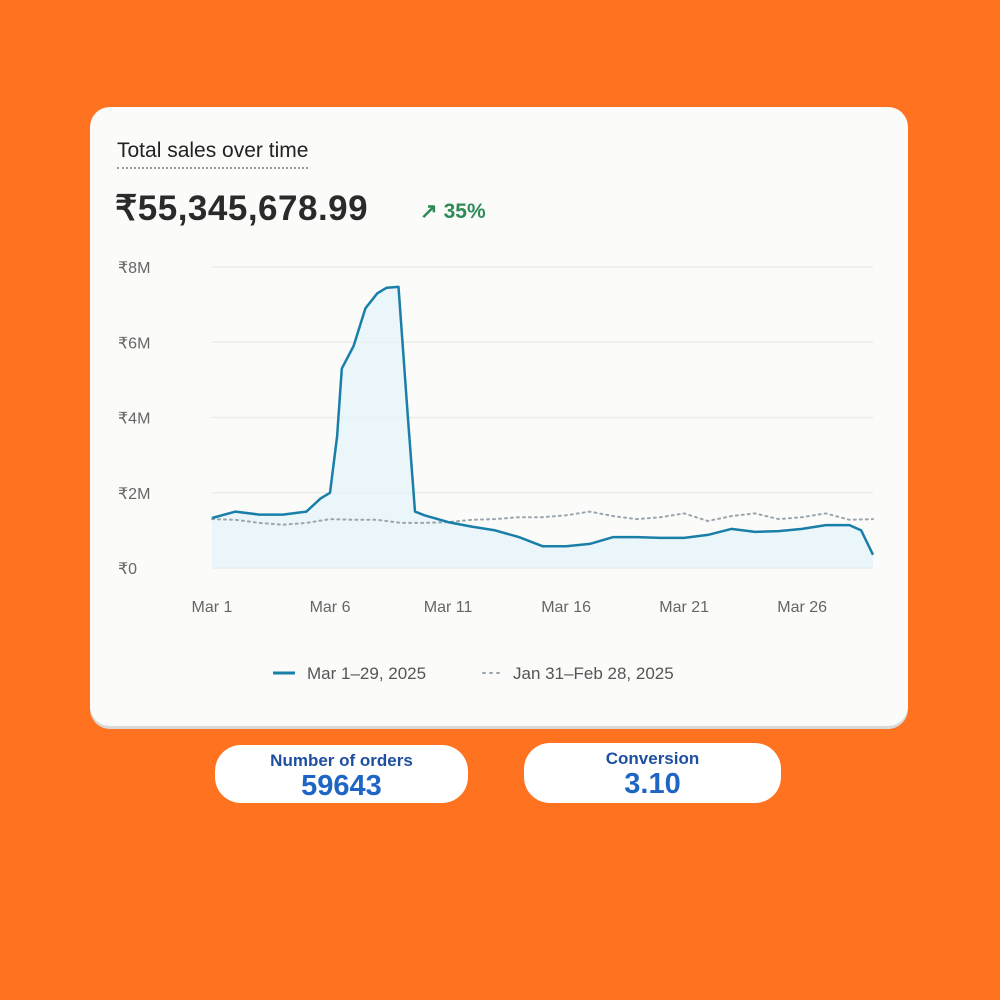  What do you see at coordinates (464, 211) in the screenshot?
I see `change-value: 35%` at bounding box center [464, 211].